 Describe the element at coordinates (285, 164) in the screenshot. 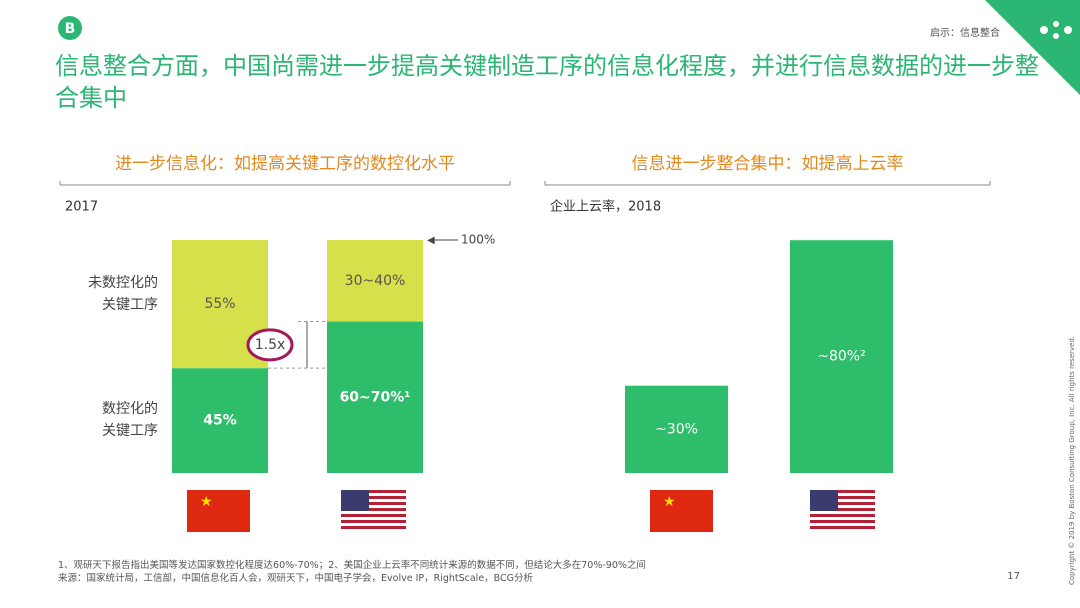

I see `chart-title: 进一步信息化：如提高关键工序的数控化水平` at that location.